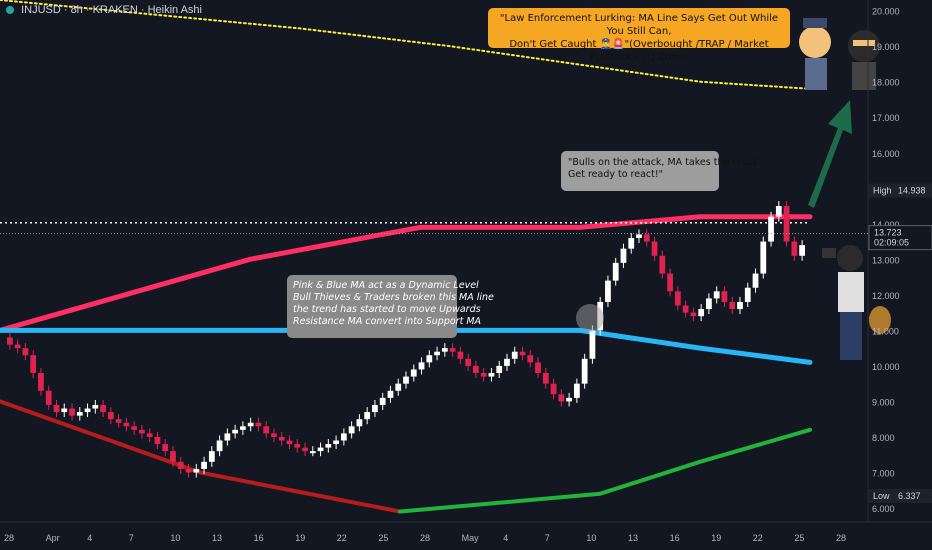 The height and width of the screenshot is (550, 932). Describe the element at coordinates (471, 538) in the screenshot. I see `time-tick-label: May` at that location.